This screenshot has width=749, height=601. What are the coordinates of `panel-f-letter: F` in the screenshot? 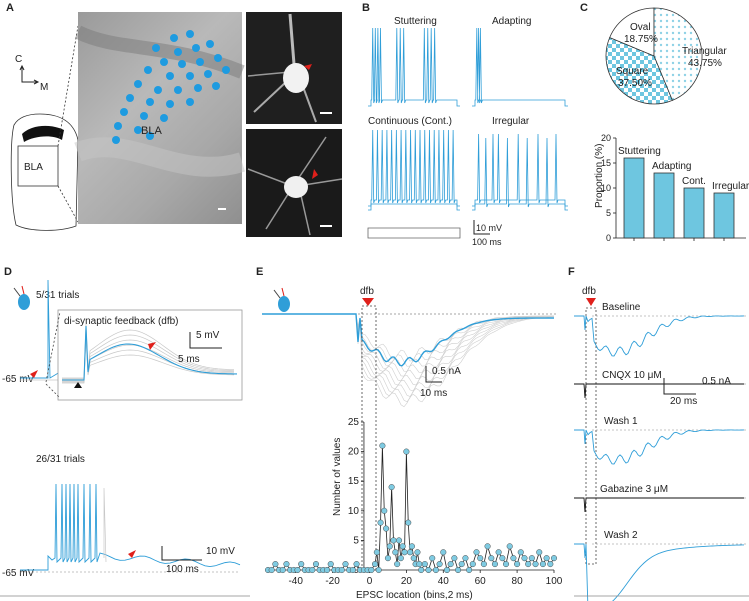 It's located at (571, 272).